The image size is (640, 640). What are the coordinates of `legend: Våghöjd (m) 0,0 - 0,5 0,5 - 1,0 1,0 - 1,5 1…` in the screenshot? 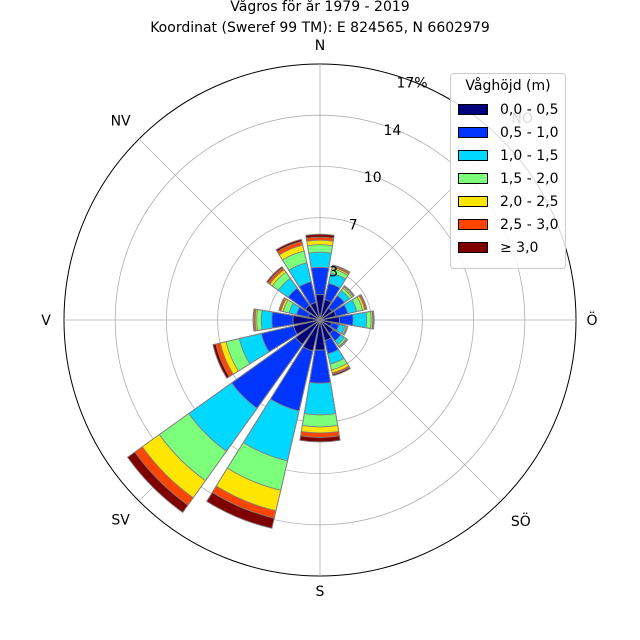 It's located at (508, 171).